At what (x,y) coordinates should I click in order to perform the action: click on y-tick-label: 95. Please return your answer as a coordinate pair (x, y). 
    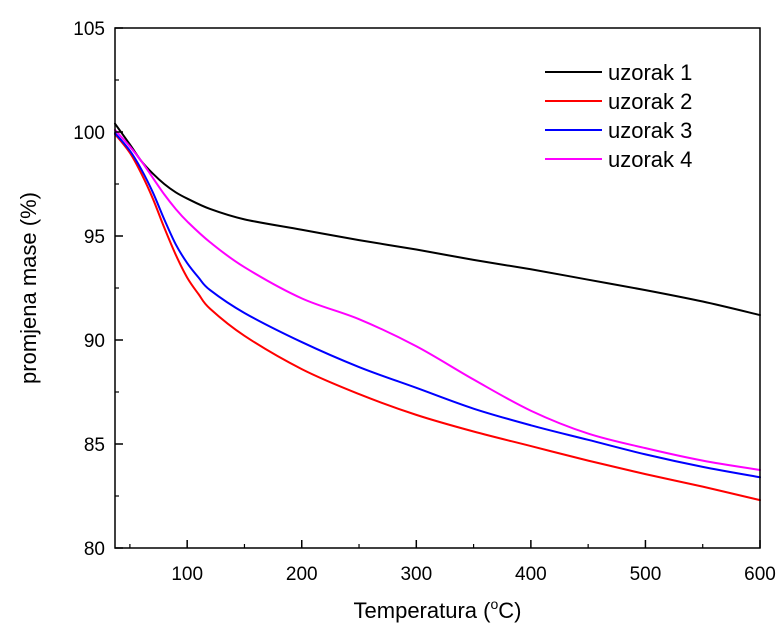
    Looking at the image, I should click on (94, 237).